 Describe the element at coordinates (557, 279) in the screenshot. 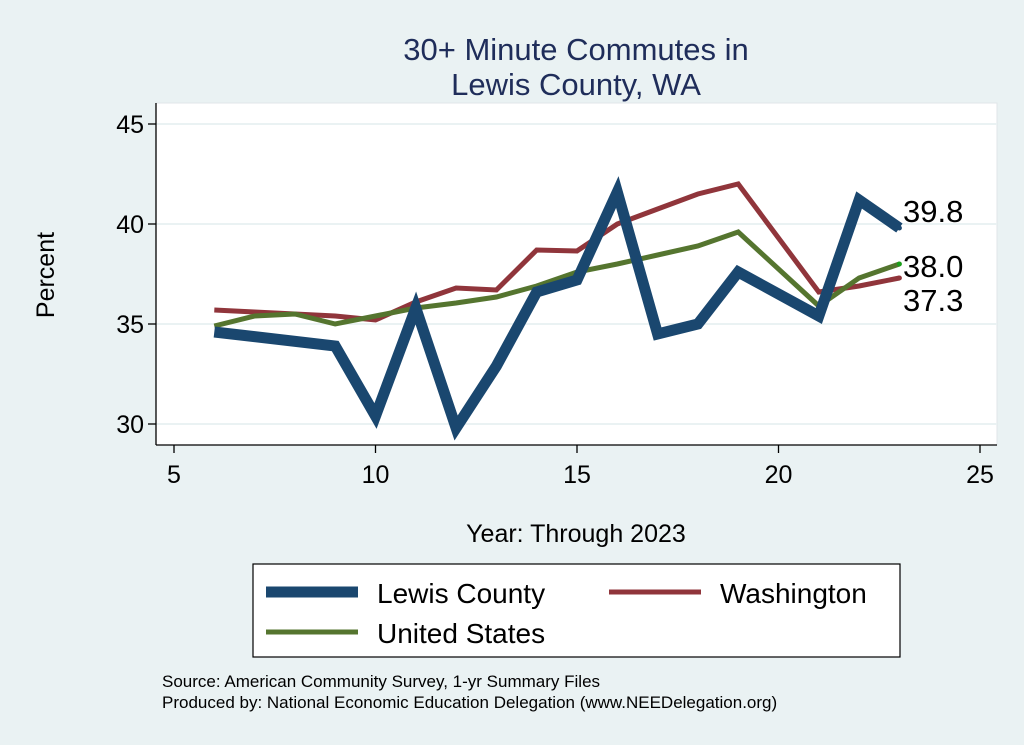

I see `series-line-united-states` at that location.